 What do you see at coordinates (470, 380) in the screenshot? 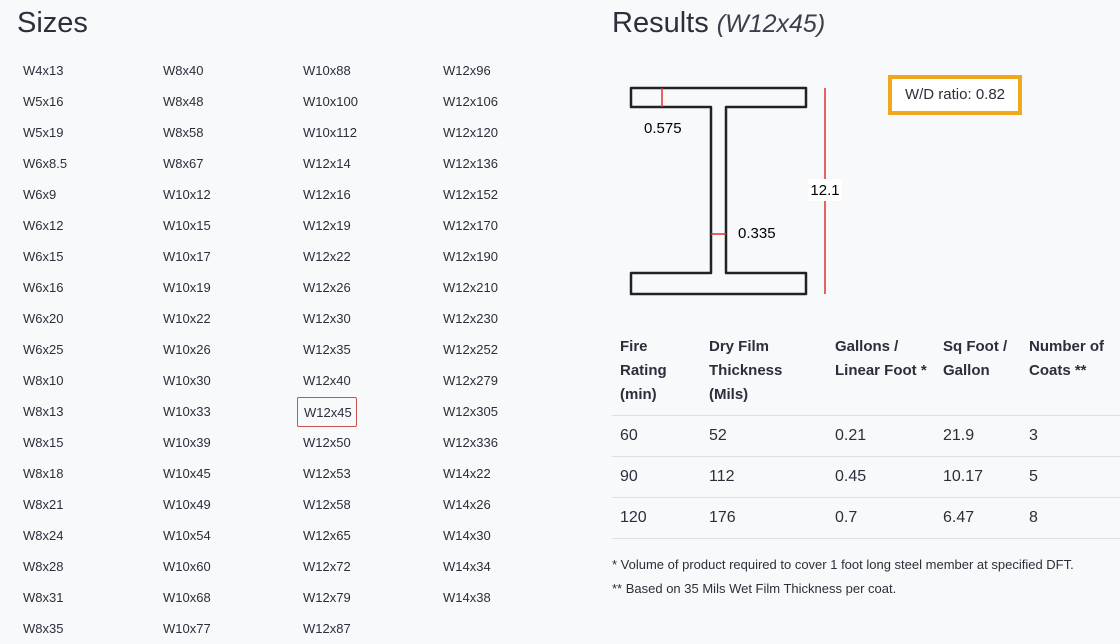
I see `size-option: W12x279` at bounding box center [470, 380].